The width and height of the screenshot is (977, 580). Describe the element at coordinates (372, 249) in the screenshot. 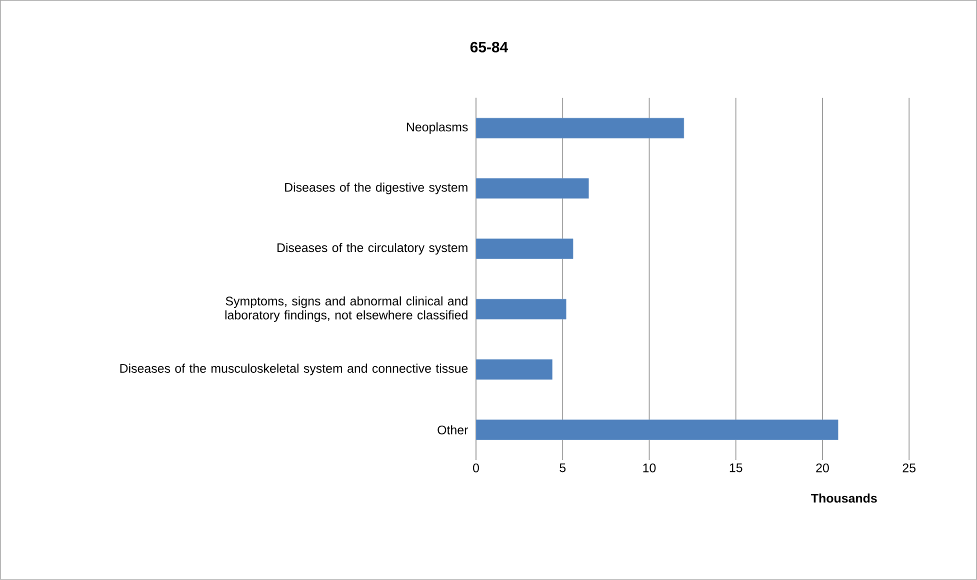

I see `y-tick-label: Diseases of the circulatory system` at that location.